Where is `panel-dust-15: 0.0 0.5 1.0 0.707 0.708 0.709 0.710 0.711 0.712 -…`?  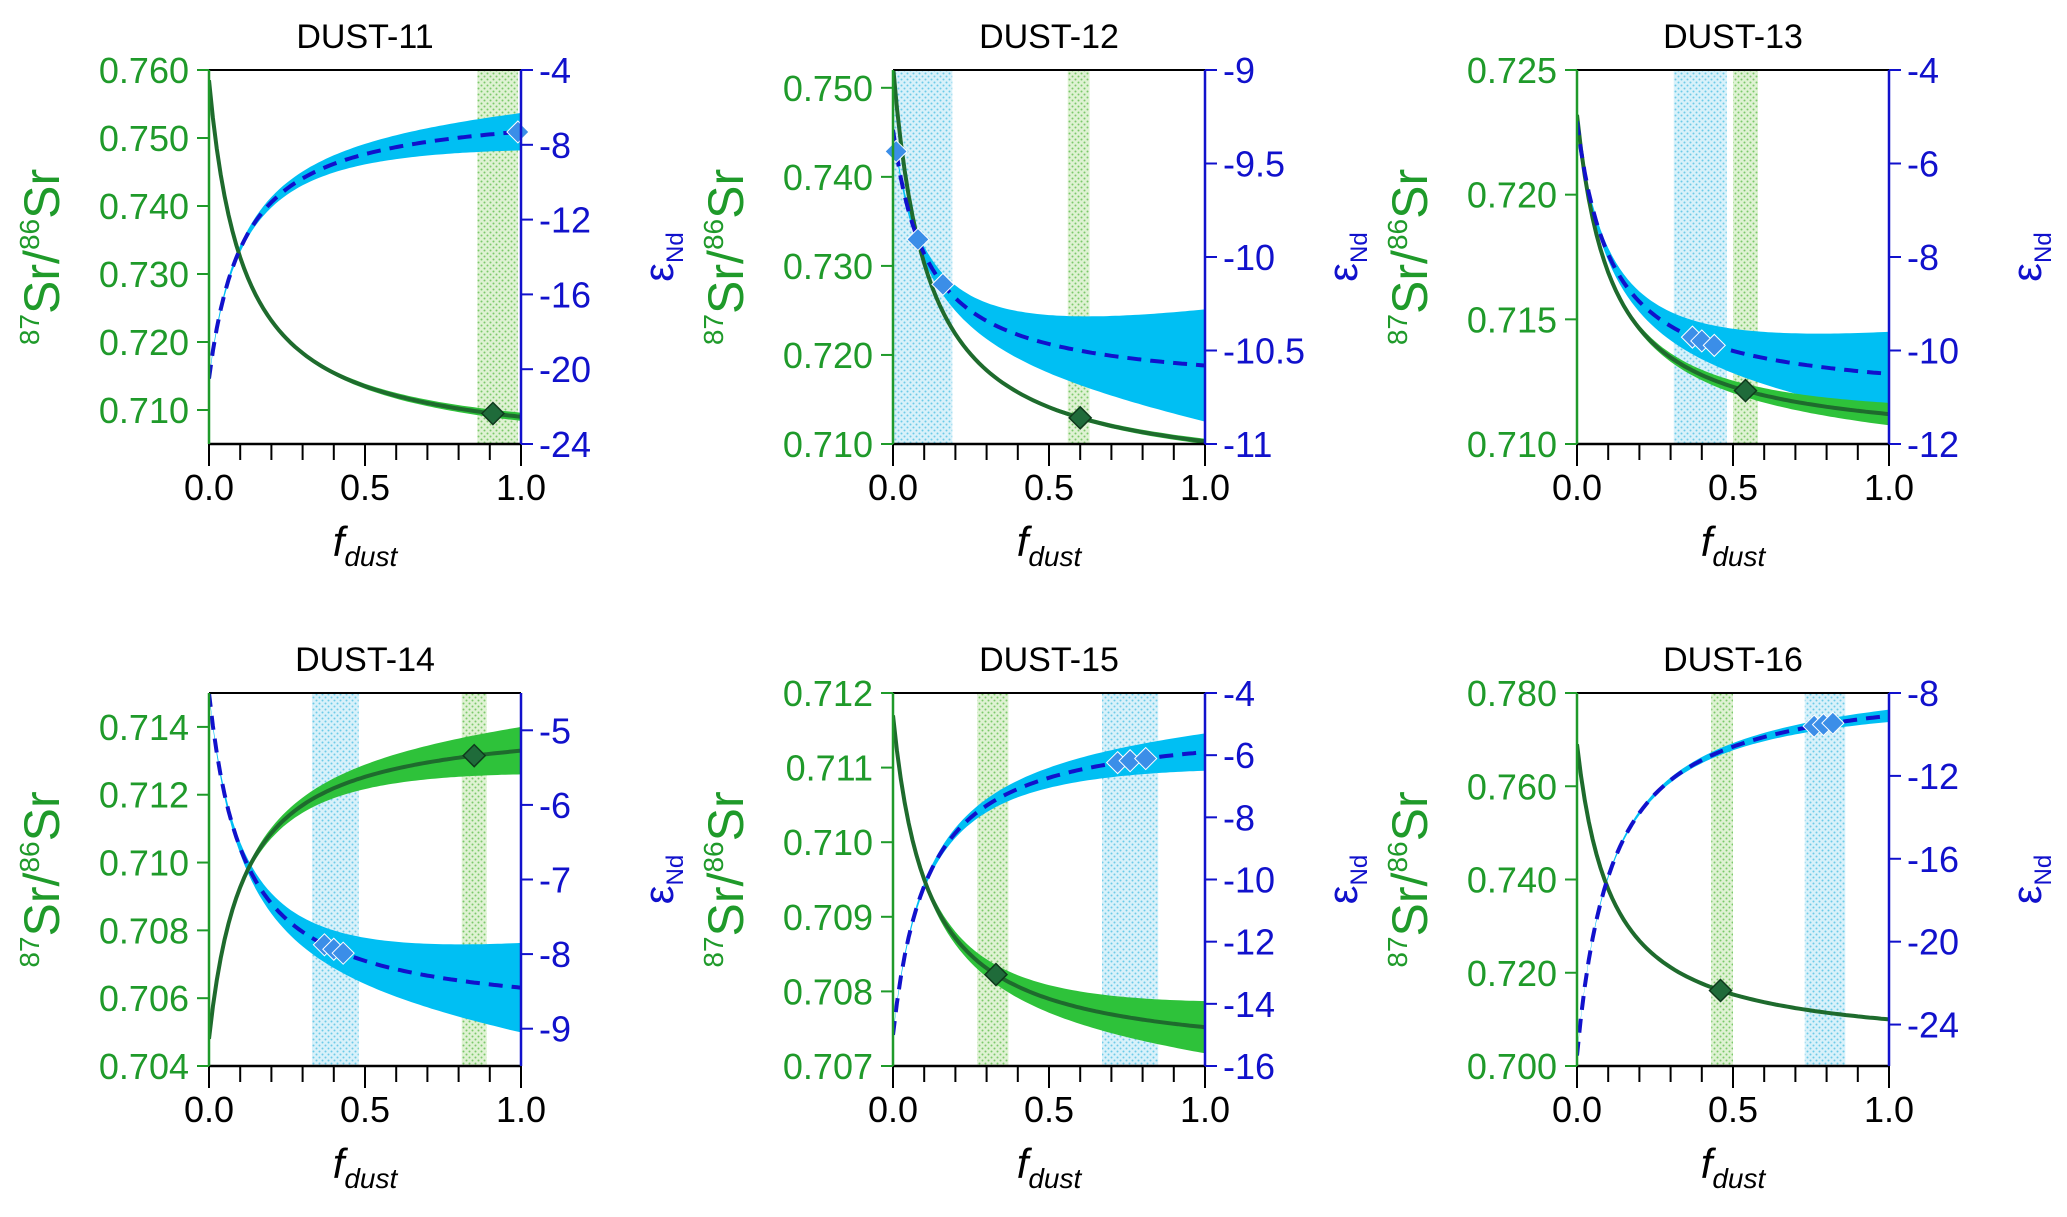 panel-dust-15: 0.0 0.5 1.0 0.707 0.708 0.709 0.710 0.711 0.712 -… is located at coordinates (1035, 917).